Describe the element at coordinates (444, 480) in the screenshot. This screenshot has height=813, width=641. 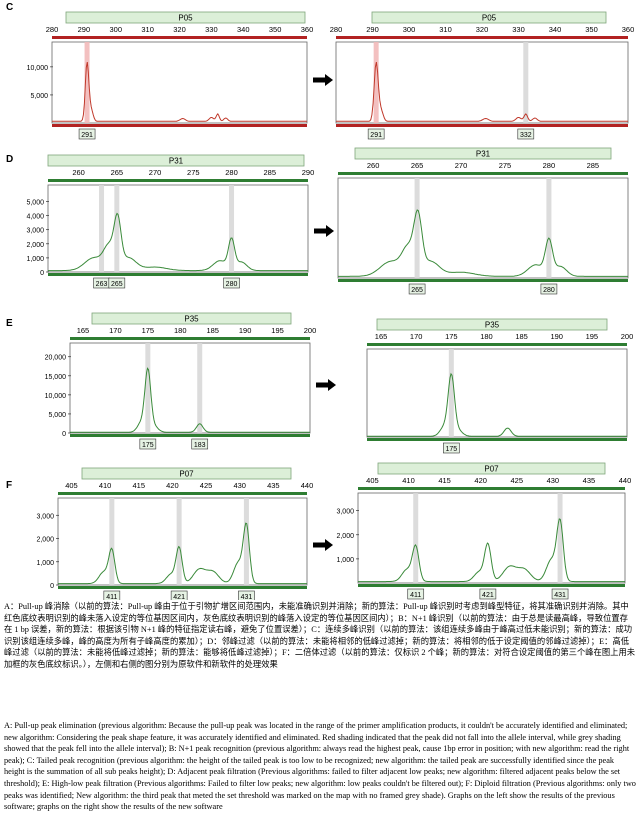
I see `x-tick-label: 415` at that location.